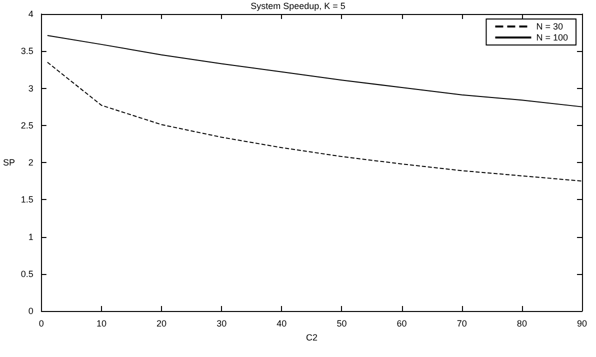 This screenshot has width=596, height=357. What do you see at coordinates (552, 37) in the screenshot?
I see `legend-label: N = 100` at bounding box center [552, 37].